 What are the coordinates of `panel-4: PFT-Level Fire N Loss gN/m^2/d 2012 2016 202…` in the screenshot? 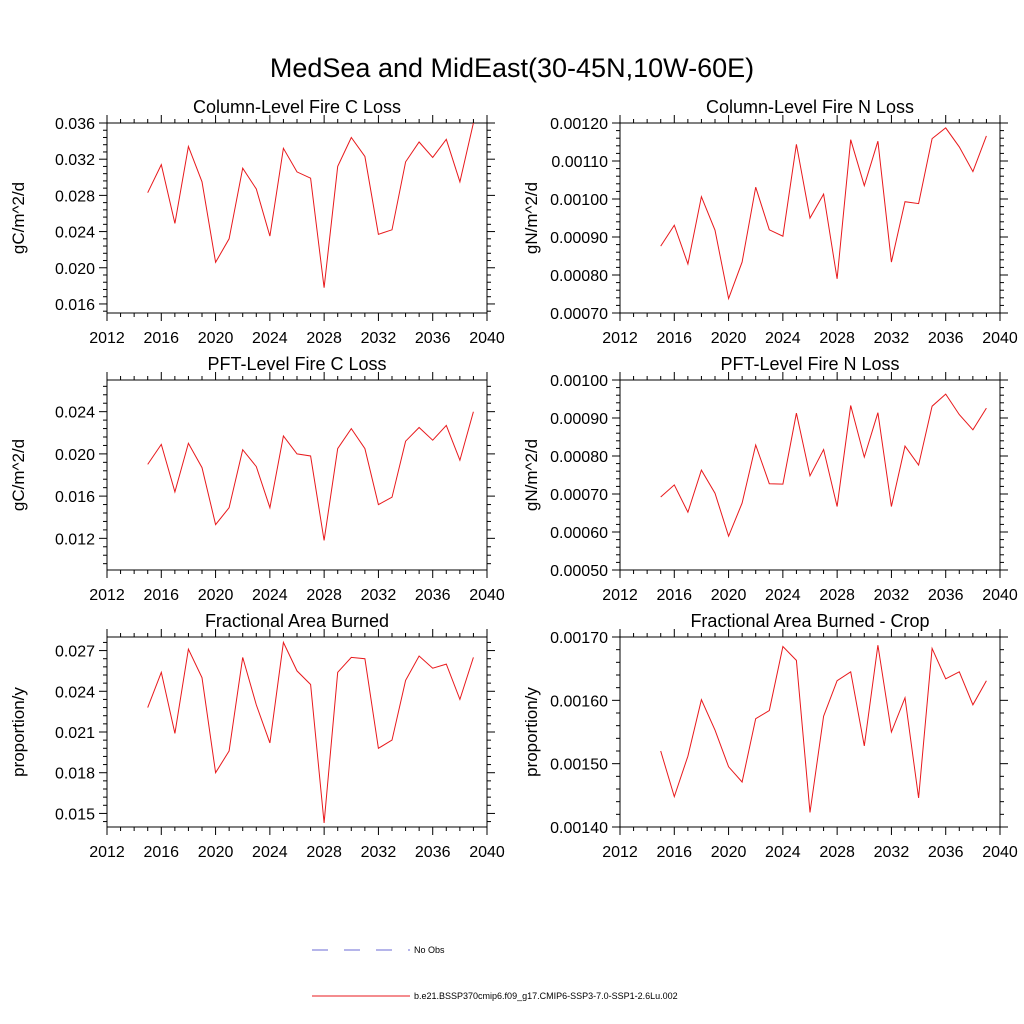 It's located at (770, 479).